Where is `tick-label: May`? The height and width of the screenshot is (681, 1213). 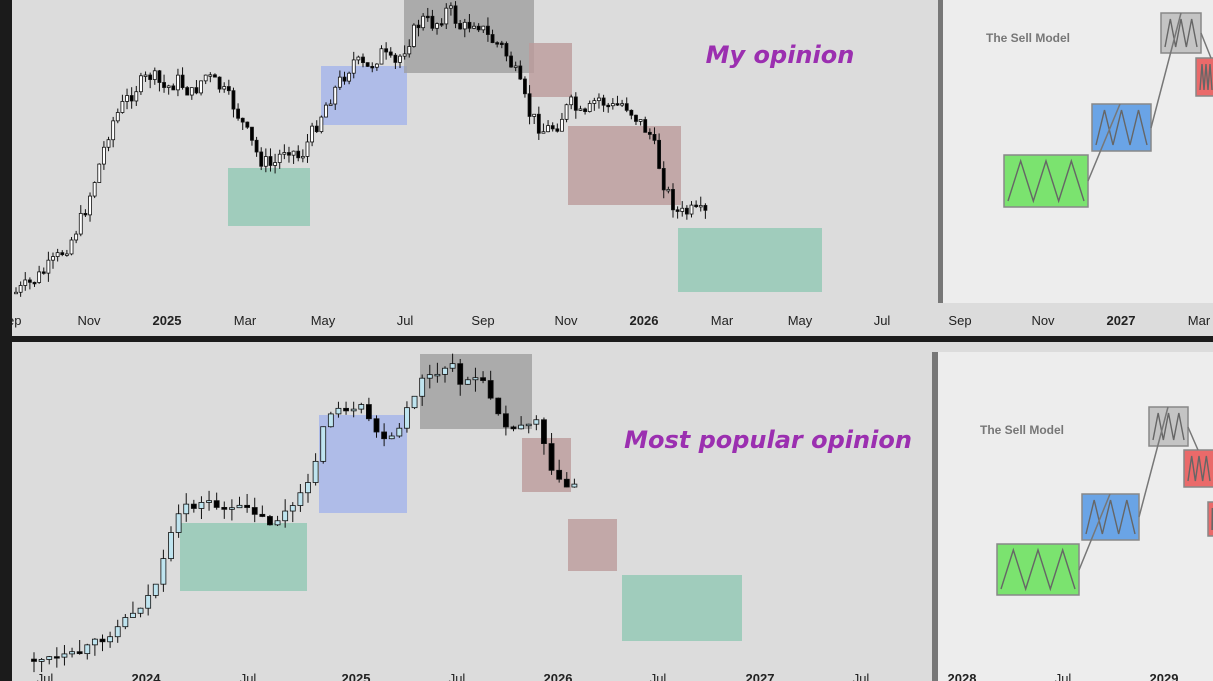
tick-label: May is located at coordinates (800, 320).